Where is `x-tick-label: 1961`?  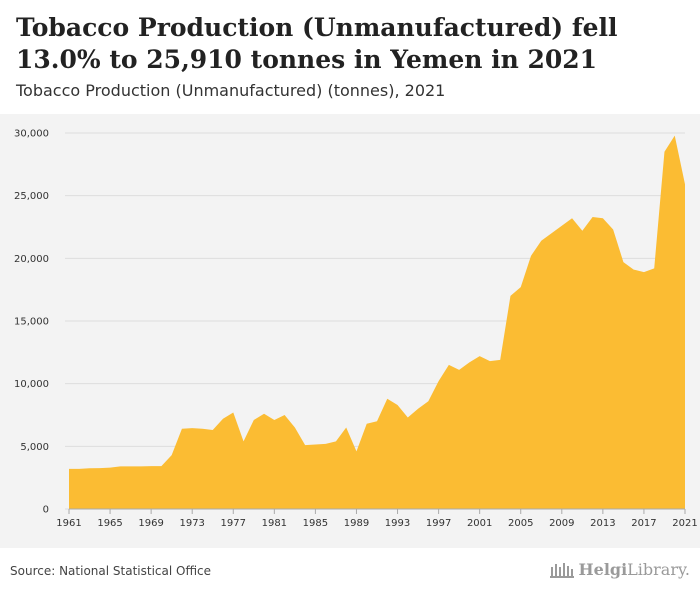 x-tick-label: 1961 is located at coordinates (68, 523).